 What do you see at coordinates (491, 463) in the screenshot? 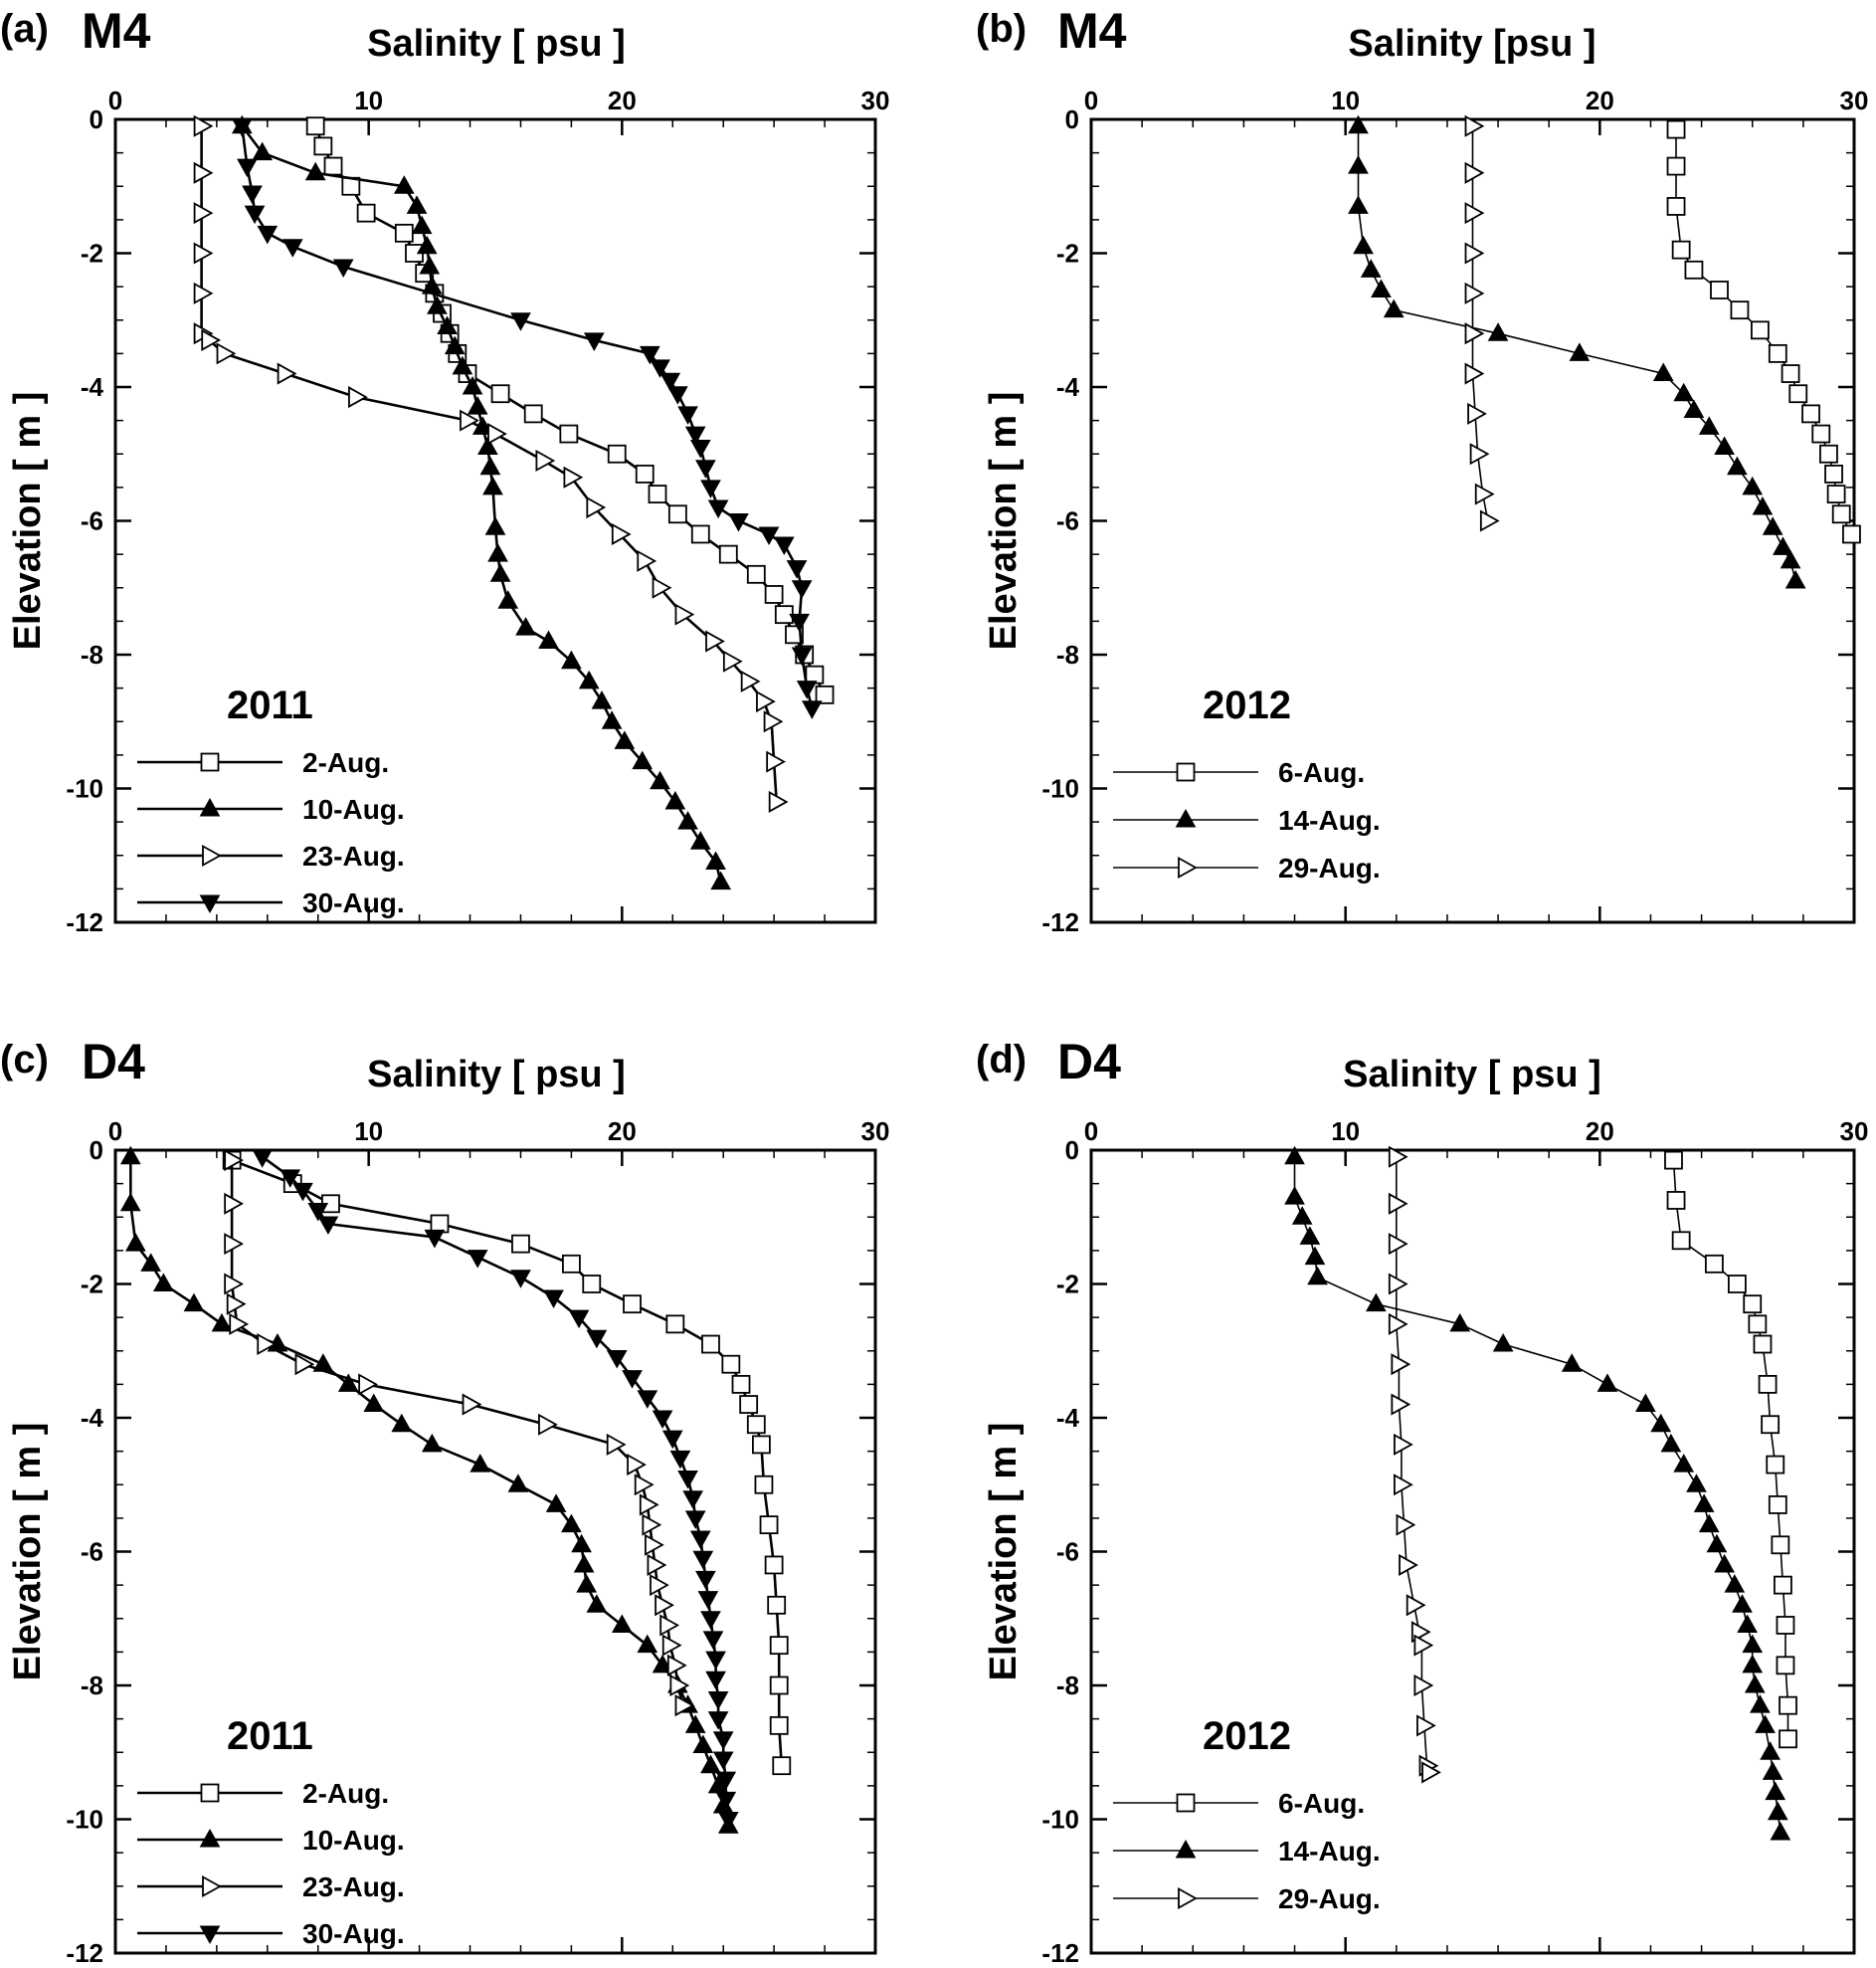
I see `series-23-aug` at bounding box center [491, 463].